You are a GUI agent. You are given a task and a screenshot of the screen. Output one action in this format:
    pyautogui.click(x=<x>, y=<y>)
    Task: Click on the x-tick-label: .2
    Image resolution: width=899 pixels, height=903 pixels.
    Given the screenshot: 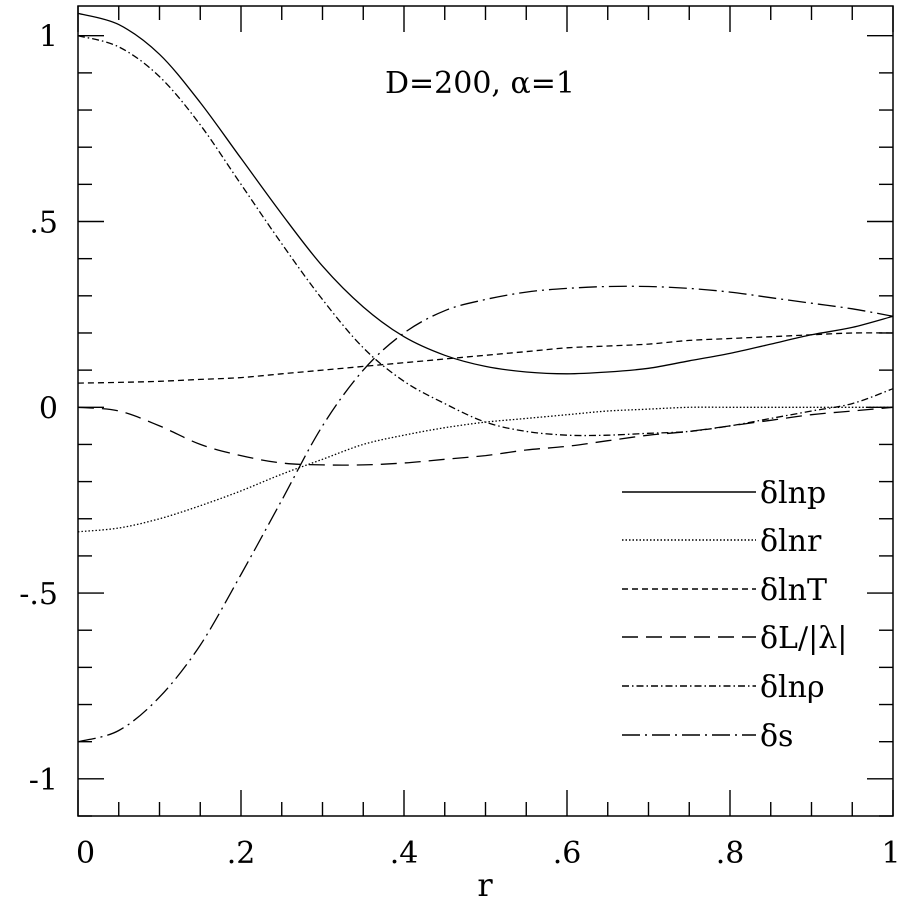 What is the action you would take?
    pyautogui.click(x=241, y=853)
    